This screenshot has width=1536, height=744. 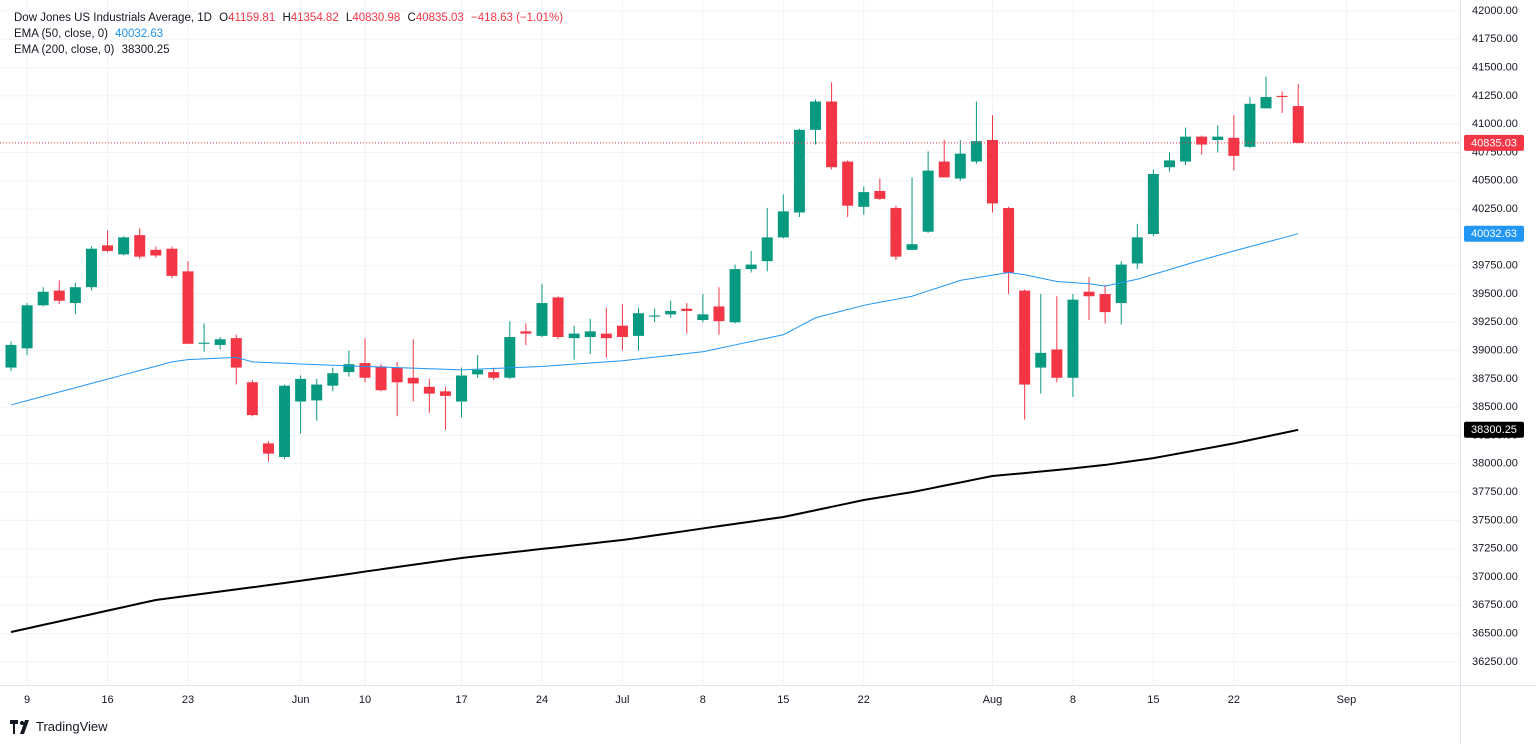 What do you see at coordinates (373, 18) in the screenshot?
I see `ohlc-item: L40830.98` at bounding box center [373, 18].